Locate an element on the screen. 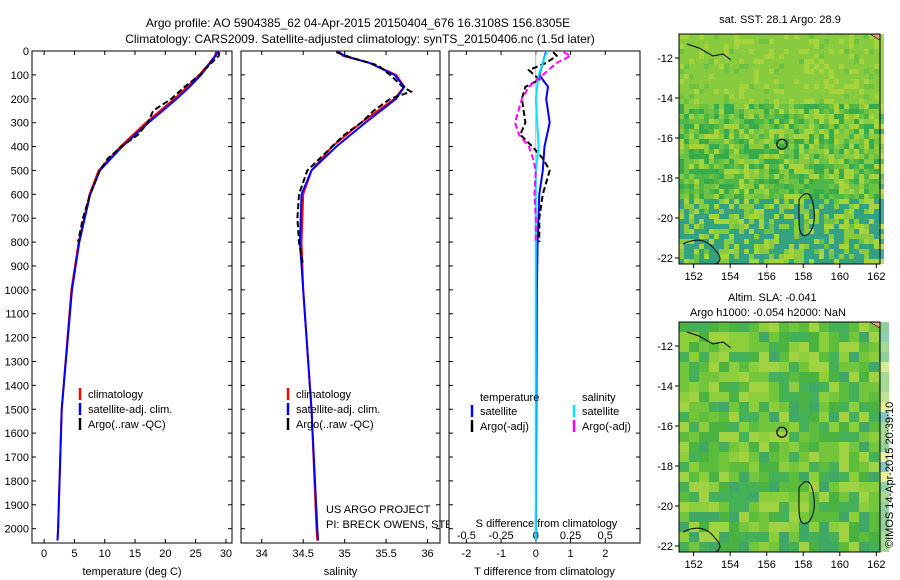  lon-tick-label: 152 is located at coordinates (693, 277).